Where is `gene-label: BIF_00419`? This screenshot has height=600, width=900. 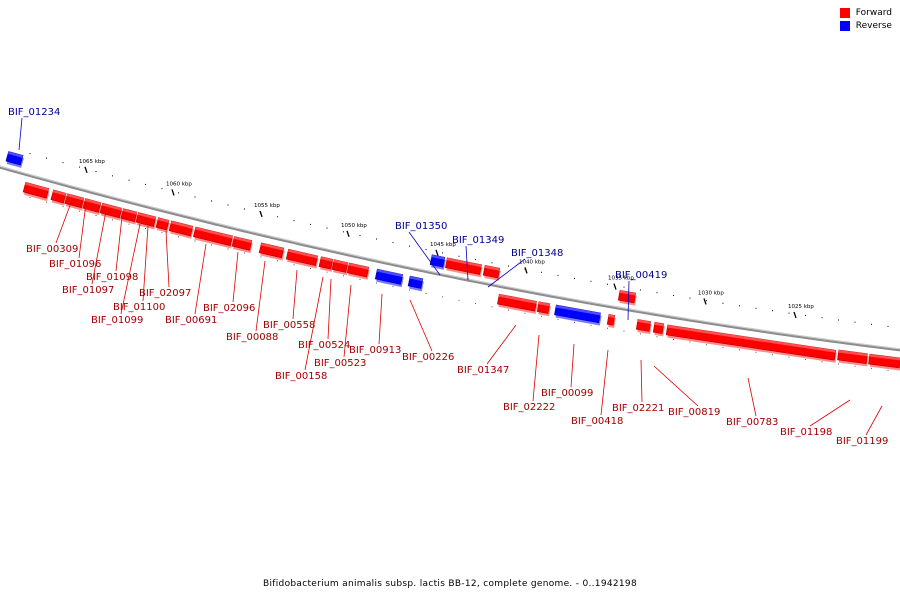 gene-label: BIF_00419 is located at coordinates (641, 275).